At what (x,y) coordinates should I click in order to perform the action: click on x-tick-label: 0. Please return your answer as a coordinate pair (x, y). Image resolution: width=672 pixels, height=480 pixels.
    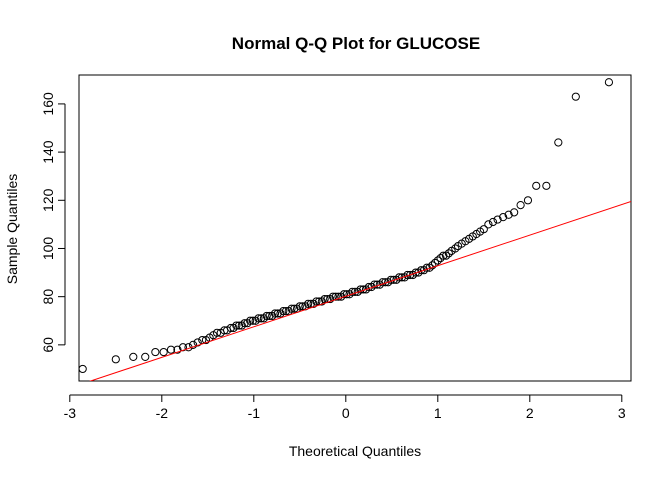
    Looking at the image, I should click on (346, 413).